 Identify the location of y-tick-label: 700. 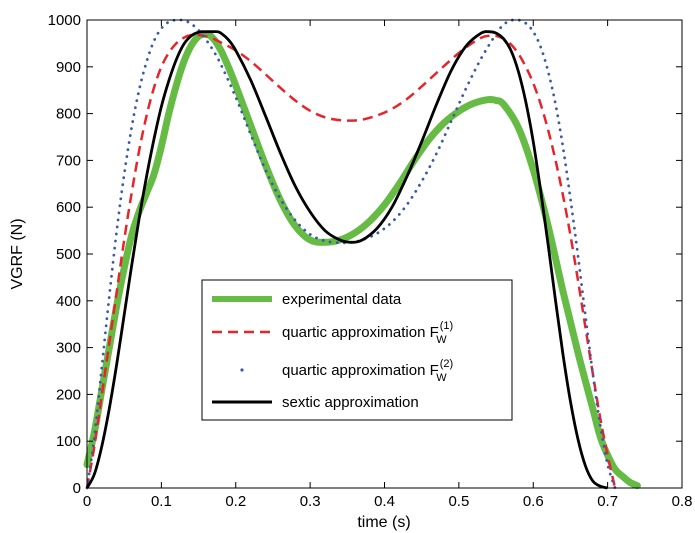
(68, 160).